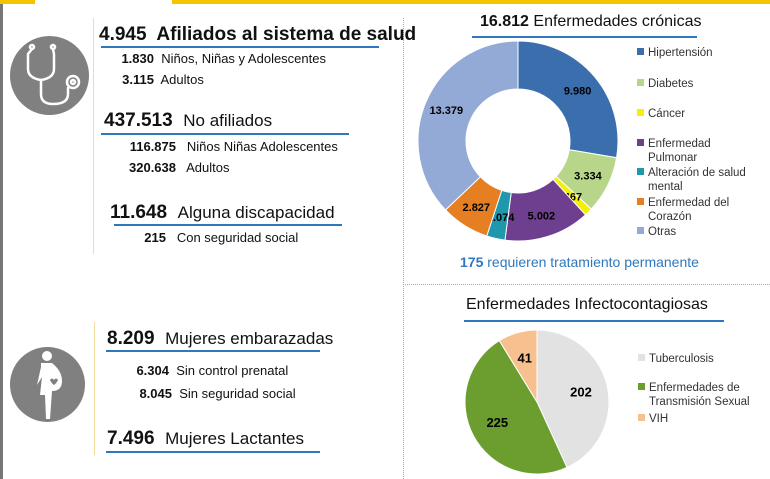 The image size is (770, 479). Describe the element at coordinates (477, 208) in the screenshot. I see `data-label: 2.827` at that location.